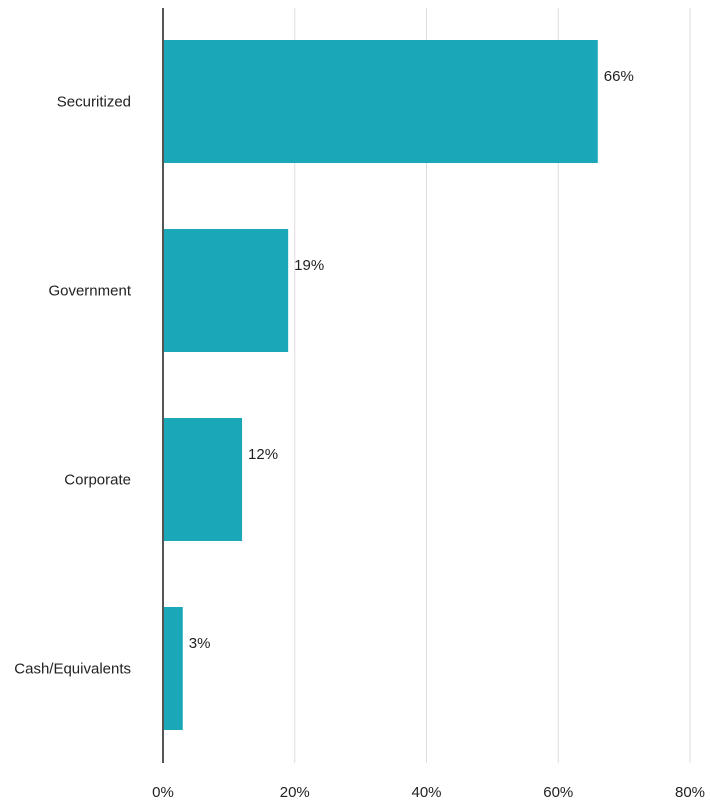  What do you see at coordinates (558, 792) in the screenshot?
I see `x-tick-label: 60%` at bounding box center [558, 792].